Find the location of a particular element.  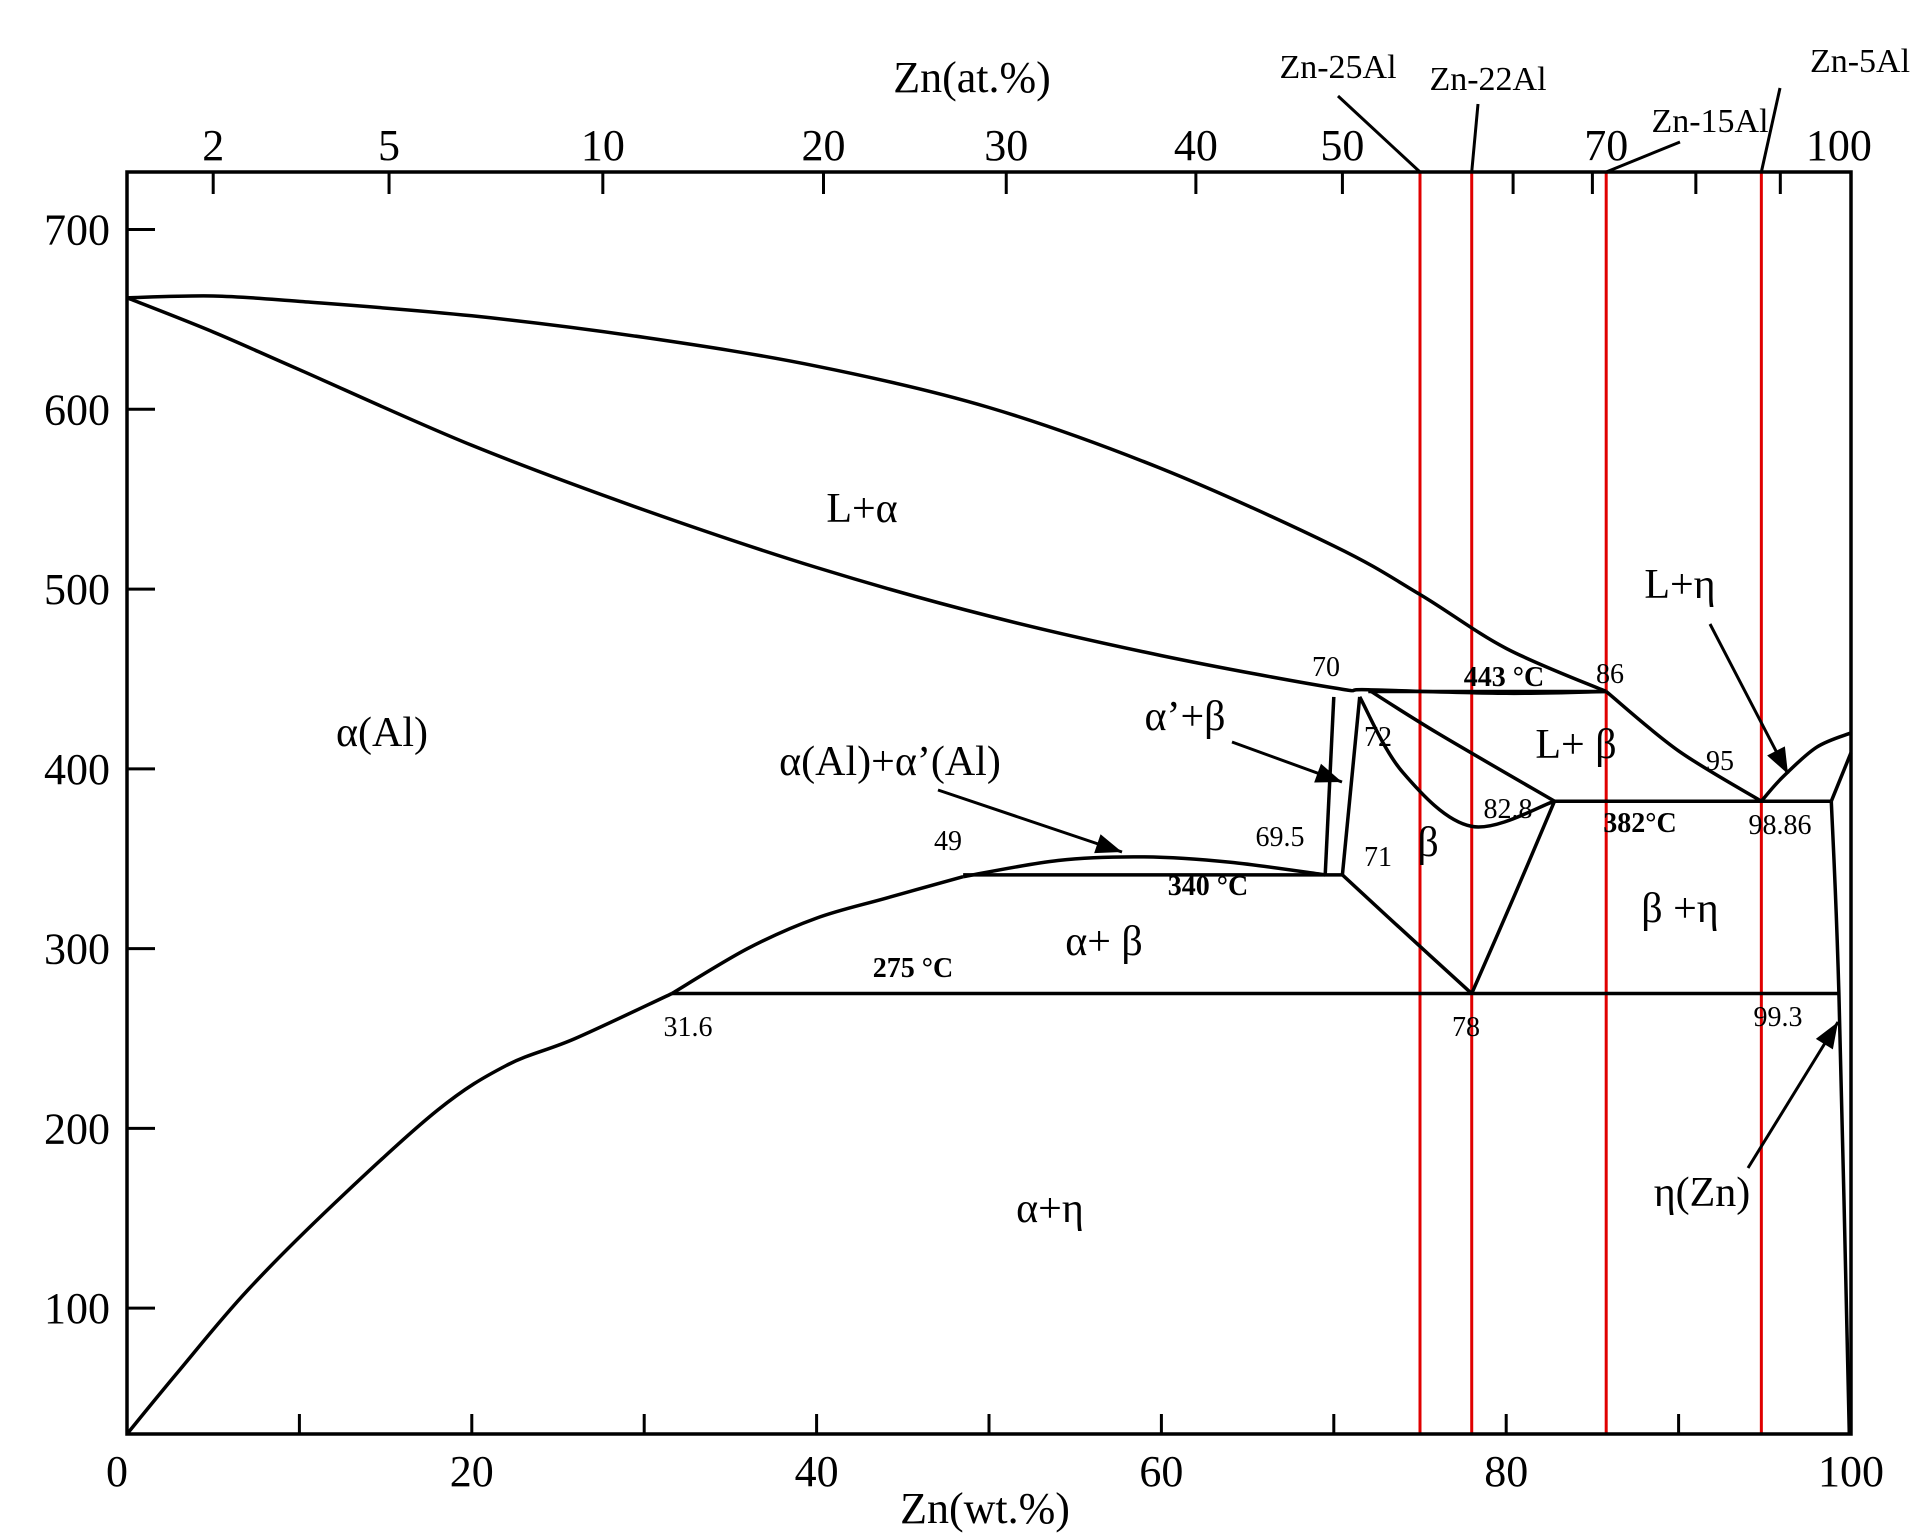

y-tick-label-2: 300 is located at coordinates (77, 949).